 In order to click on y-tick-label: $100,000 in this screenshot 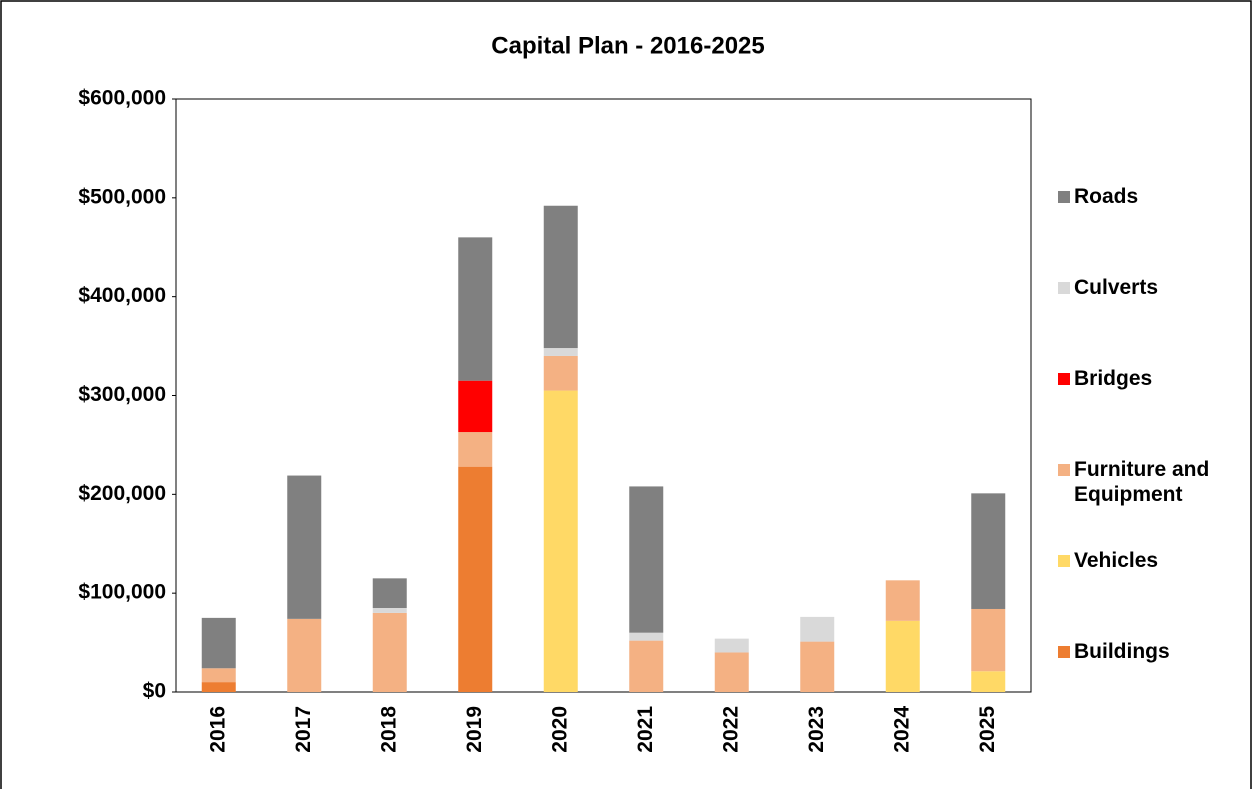, I will do `click(122, 592)`.